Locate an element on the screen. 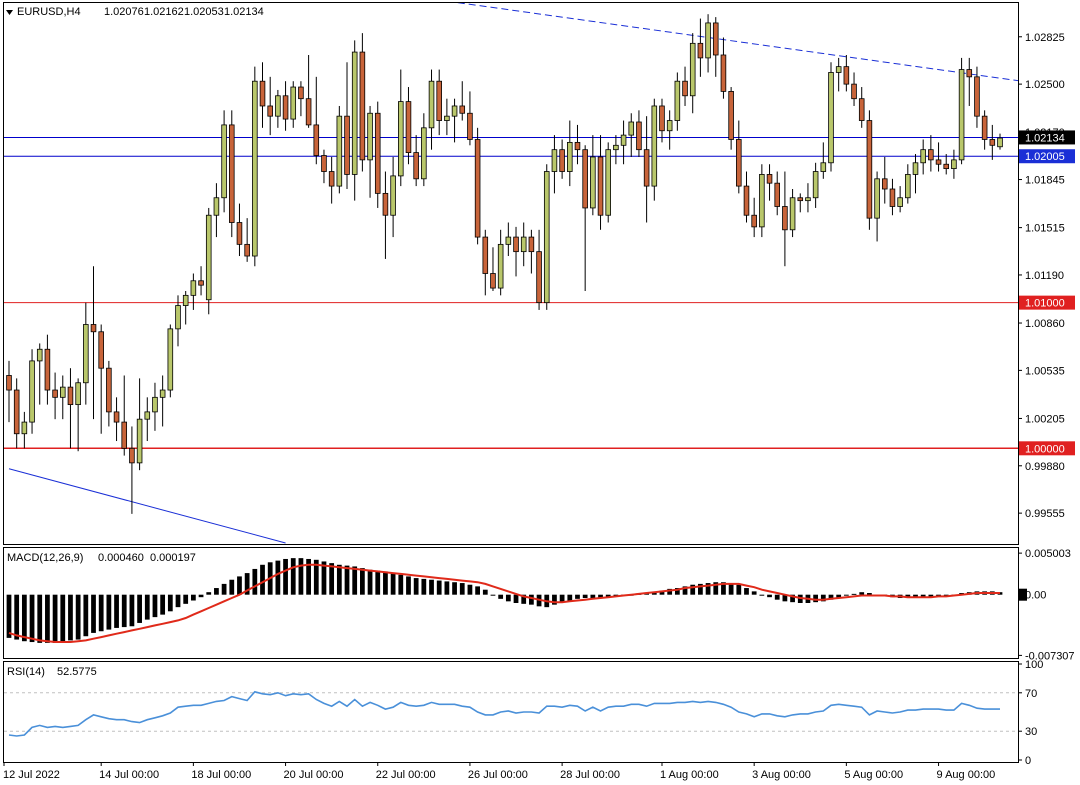 This screenshot has width=1080, height=785. dropdown-triangle-icon is located at coordinates (9, 12).